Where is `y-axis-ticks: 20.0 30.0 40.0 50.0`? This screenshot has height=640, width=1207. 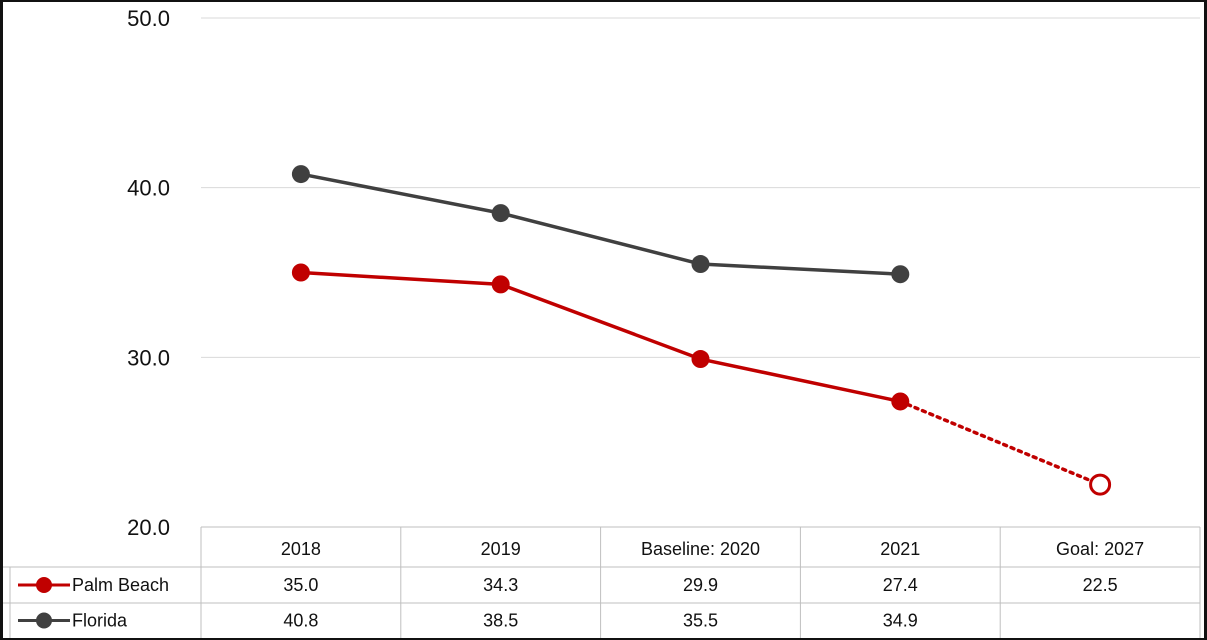 y-axis-ticks: 20.0 30.0 40.0 50.0 is located at coordinates (148, 273).